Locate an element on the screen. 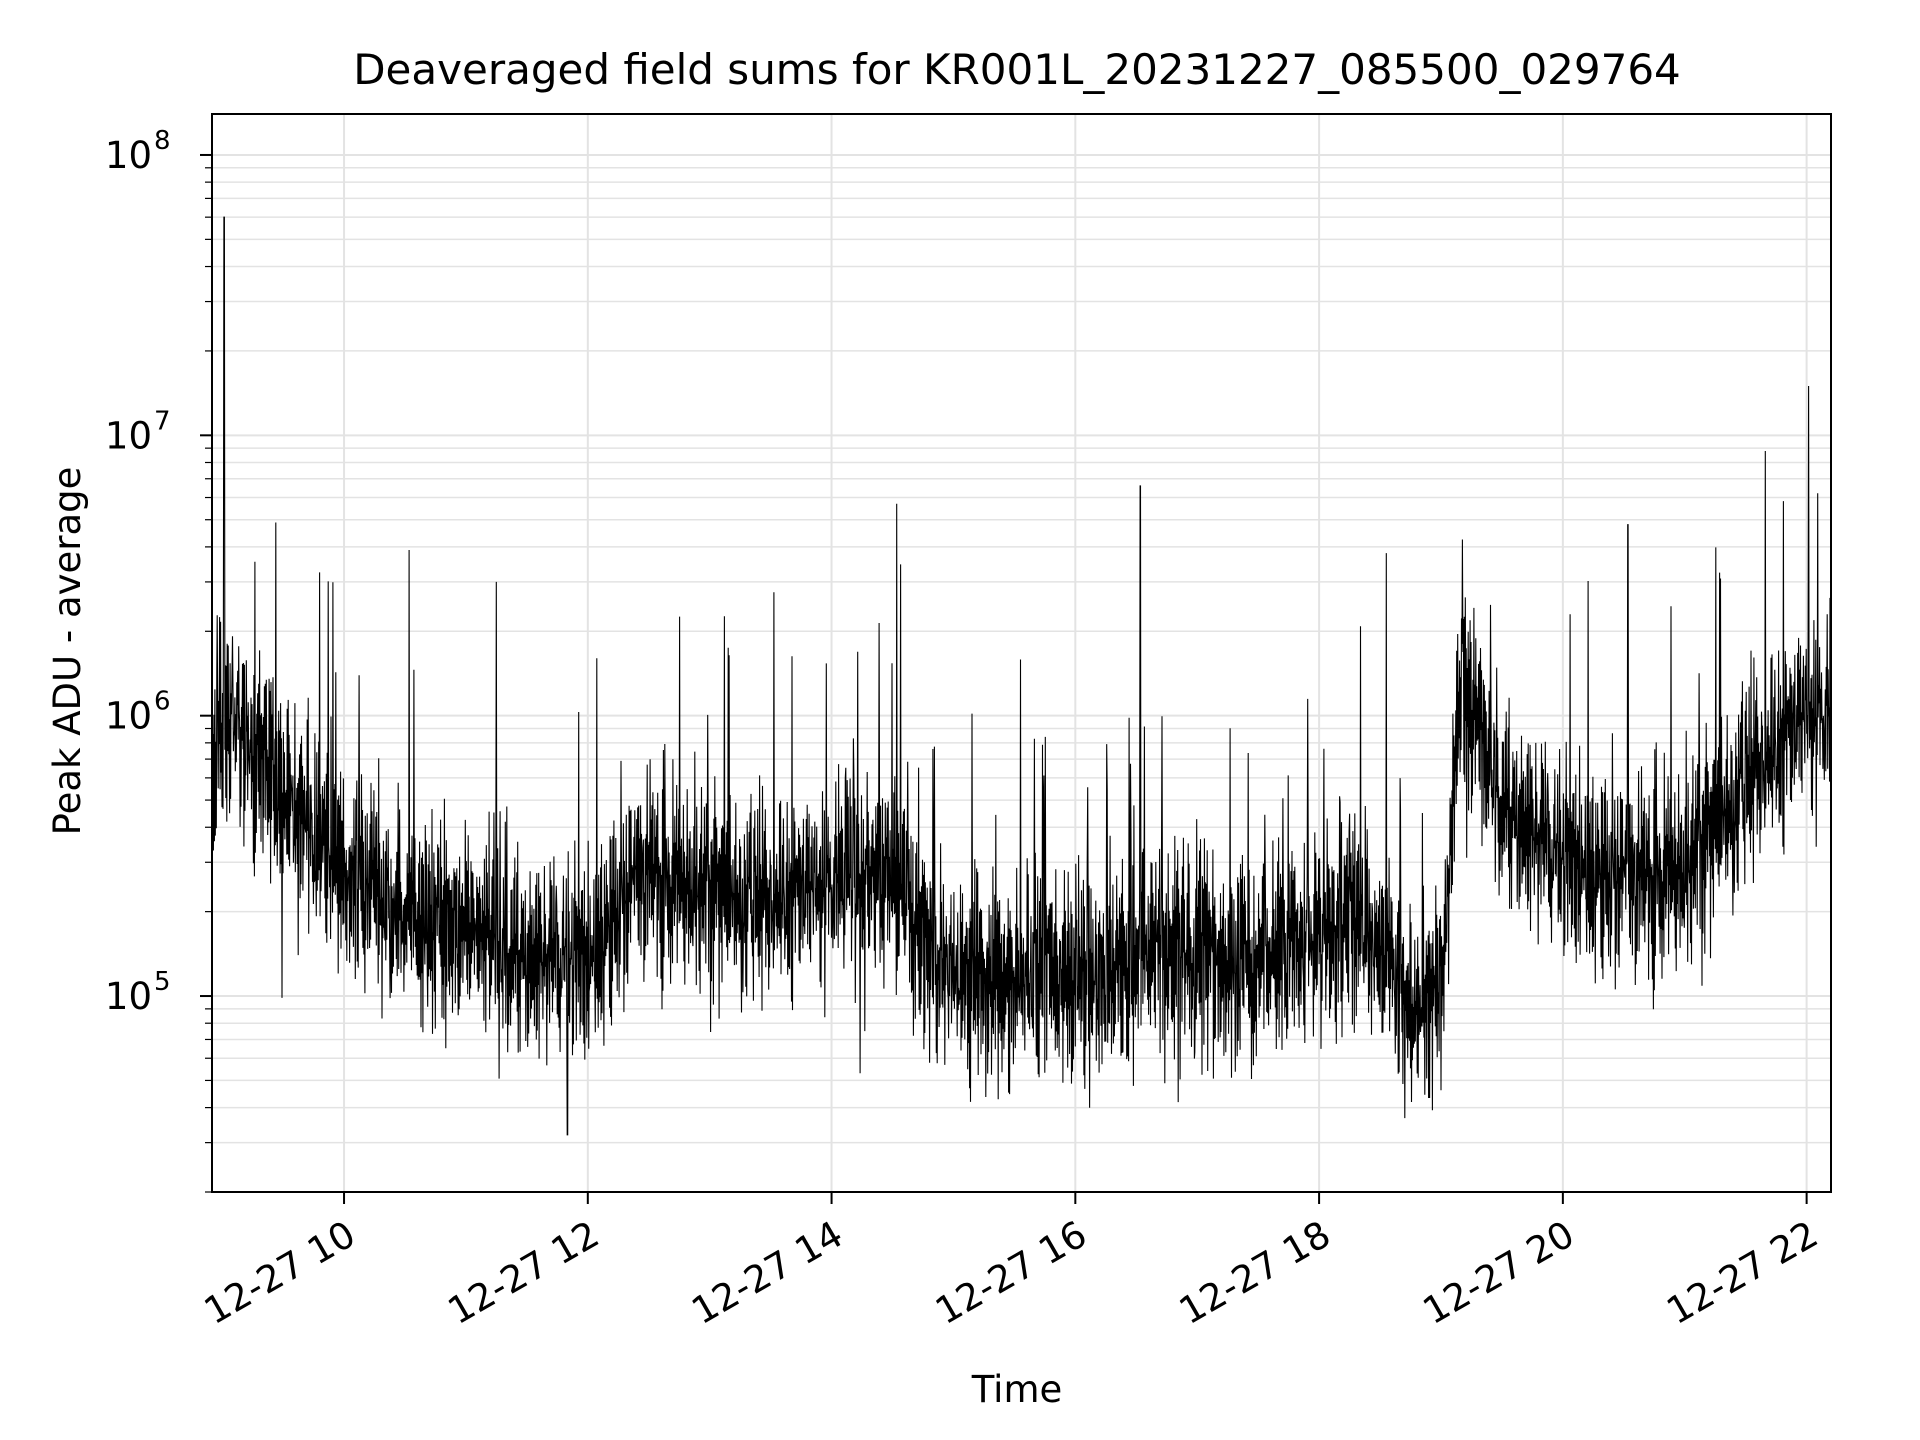 The image size is (1920, 1440). x-axis-label: Time is located at coordinates (1017, 1389).